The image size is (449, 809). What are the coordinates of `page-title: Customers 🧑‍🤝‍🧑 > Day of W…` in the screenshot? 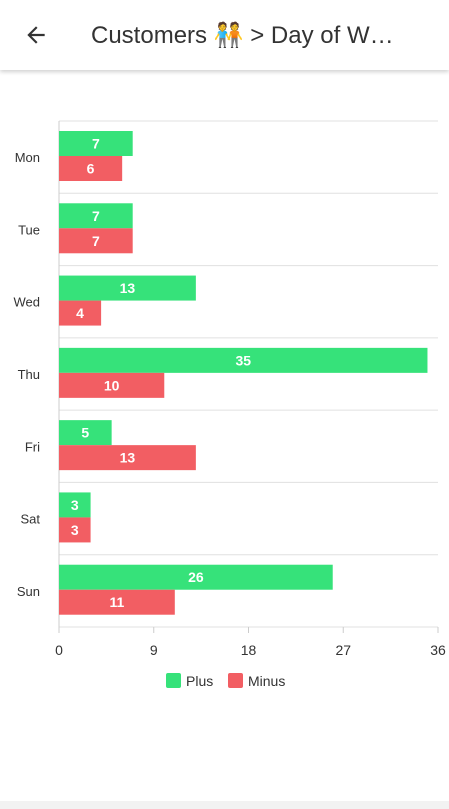 It's located at (242, 35).